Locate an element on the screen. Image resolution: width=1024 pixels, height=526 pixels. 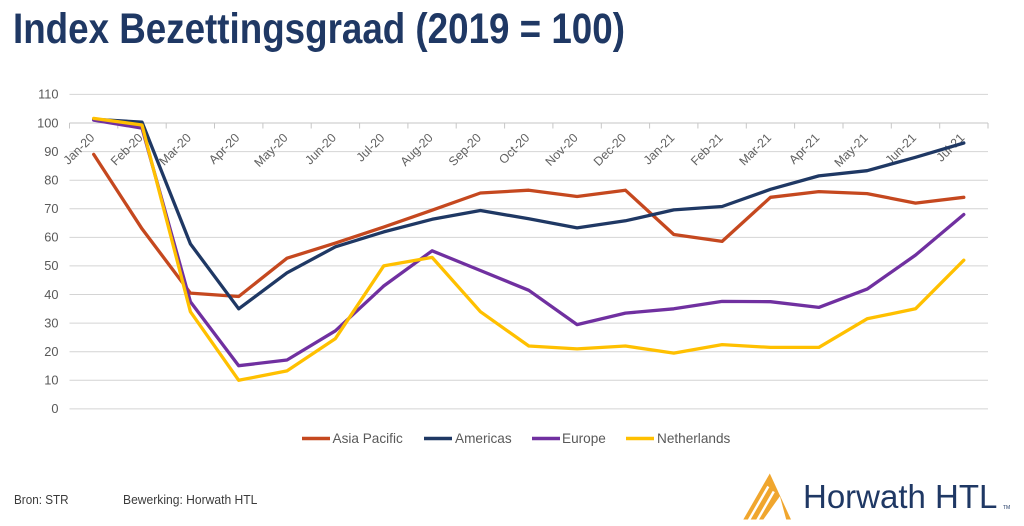
svg-text: Dec-20 is located at coordinates (610, 150).